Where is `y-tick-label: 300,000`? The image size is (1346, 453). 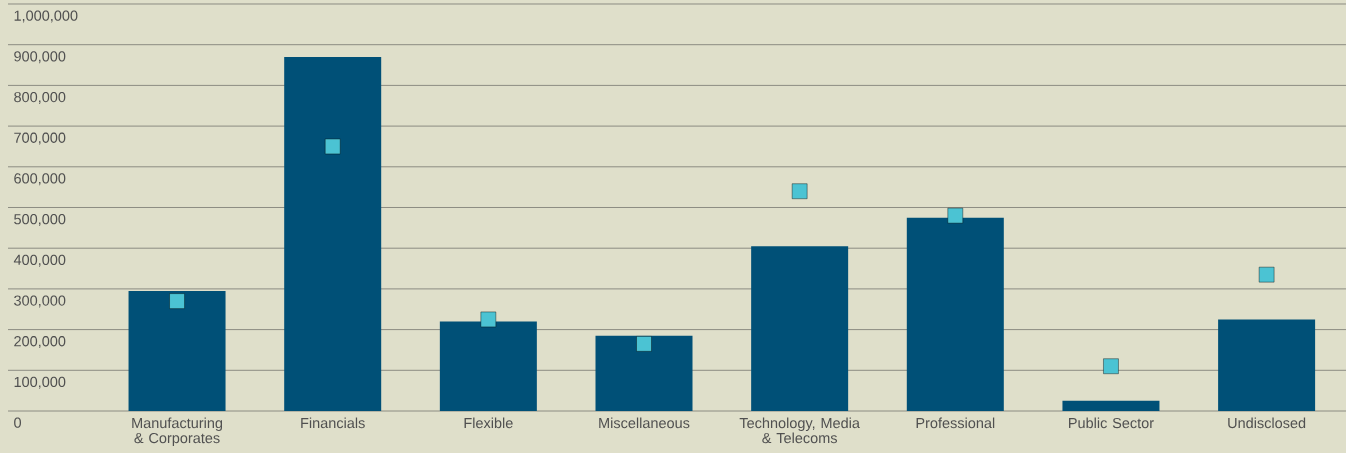 y-tick-label: 300,000 is located at coordinates (40, 301).